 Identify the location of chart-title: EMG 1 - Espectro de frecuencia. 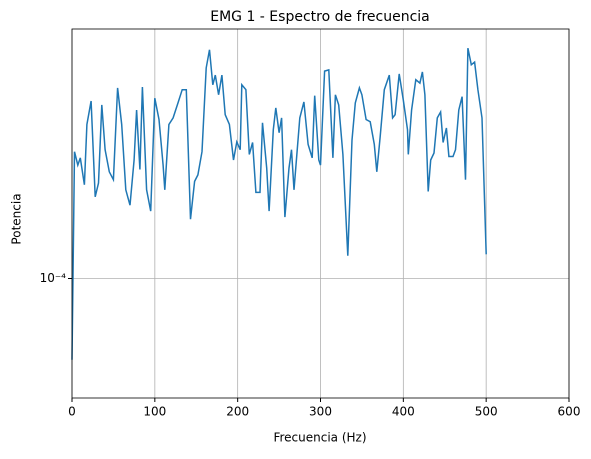
(320, 17).